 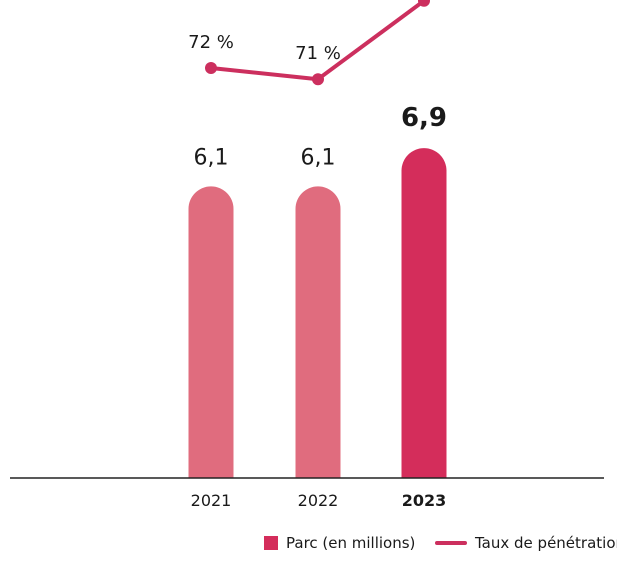 I want to click on bar-value-label-2023: 6,9, so click(x=424, y=118).